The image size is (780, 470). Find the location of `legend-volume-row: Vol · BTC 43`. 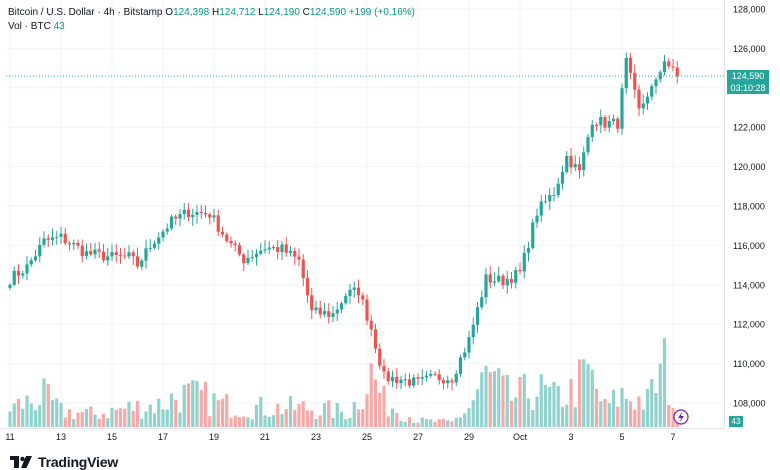

legend-volume-row: Vol · BTC 43 is located at coordinates (211, 27).